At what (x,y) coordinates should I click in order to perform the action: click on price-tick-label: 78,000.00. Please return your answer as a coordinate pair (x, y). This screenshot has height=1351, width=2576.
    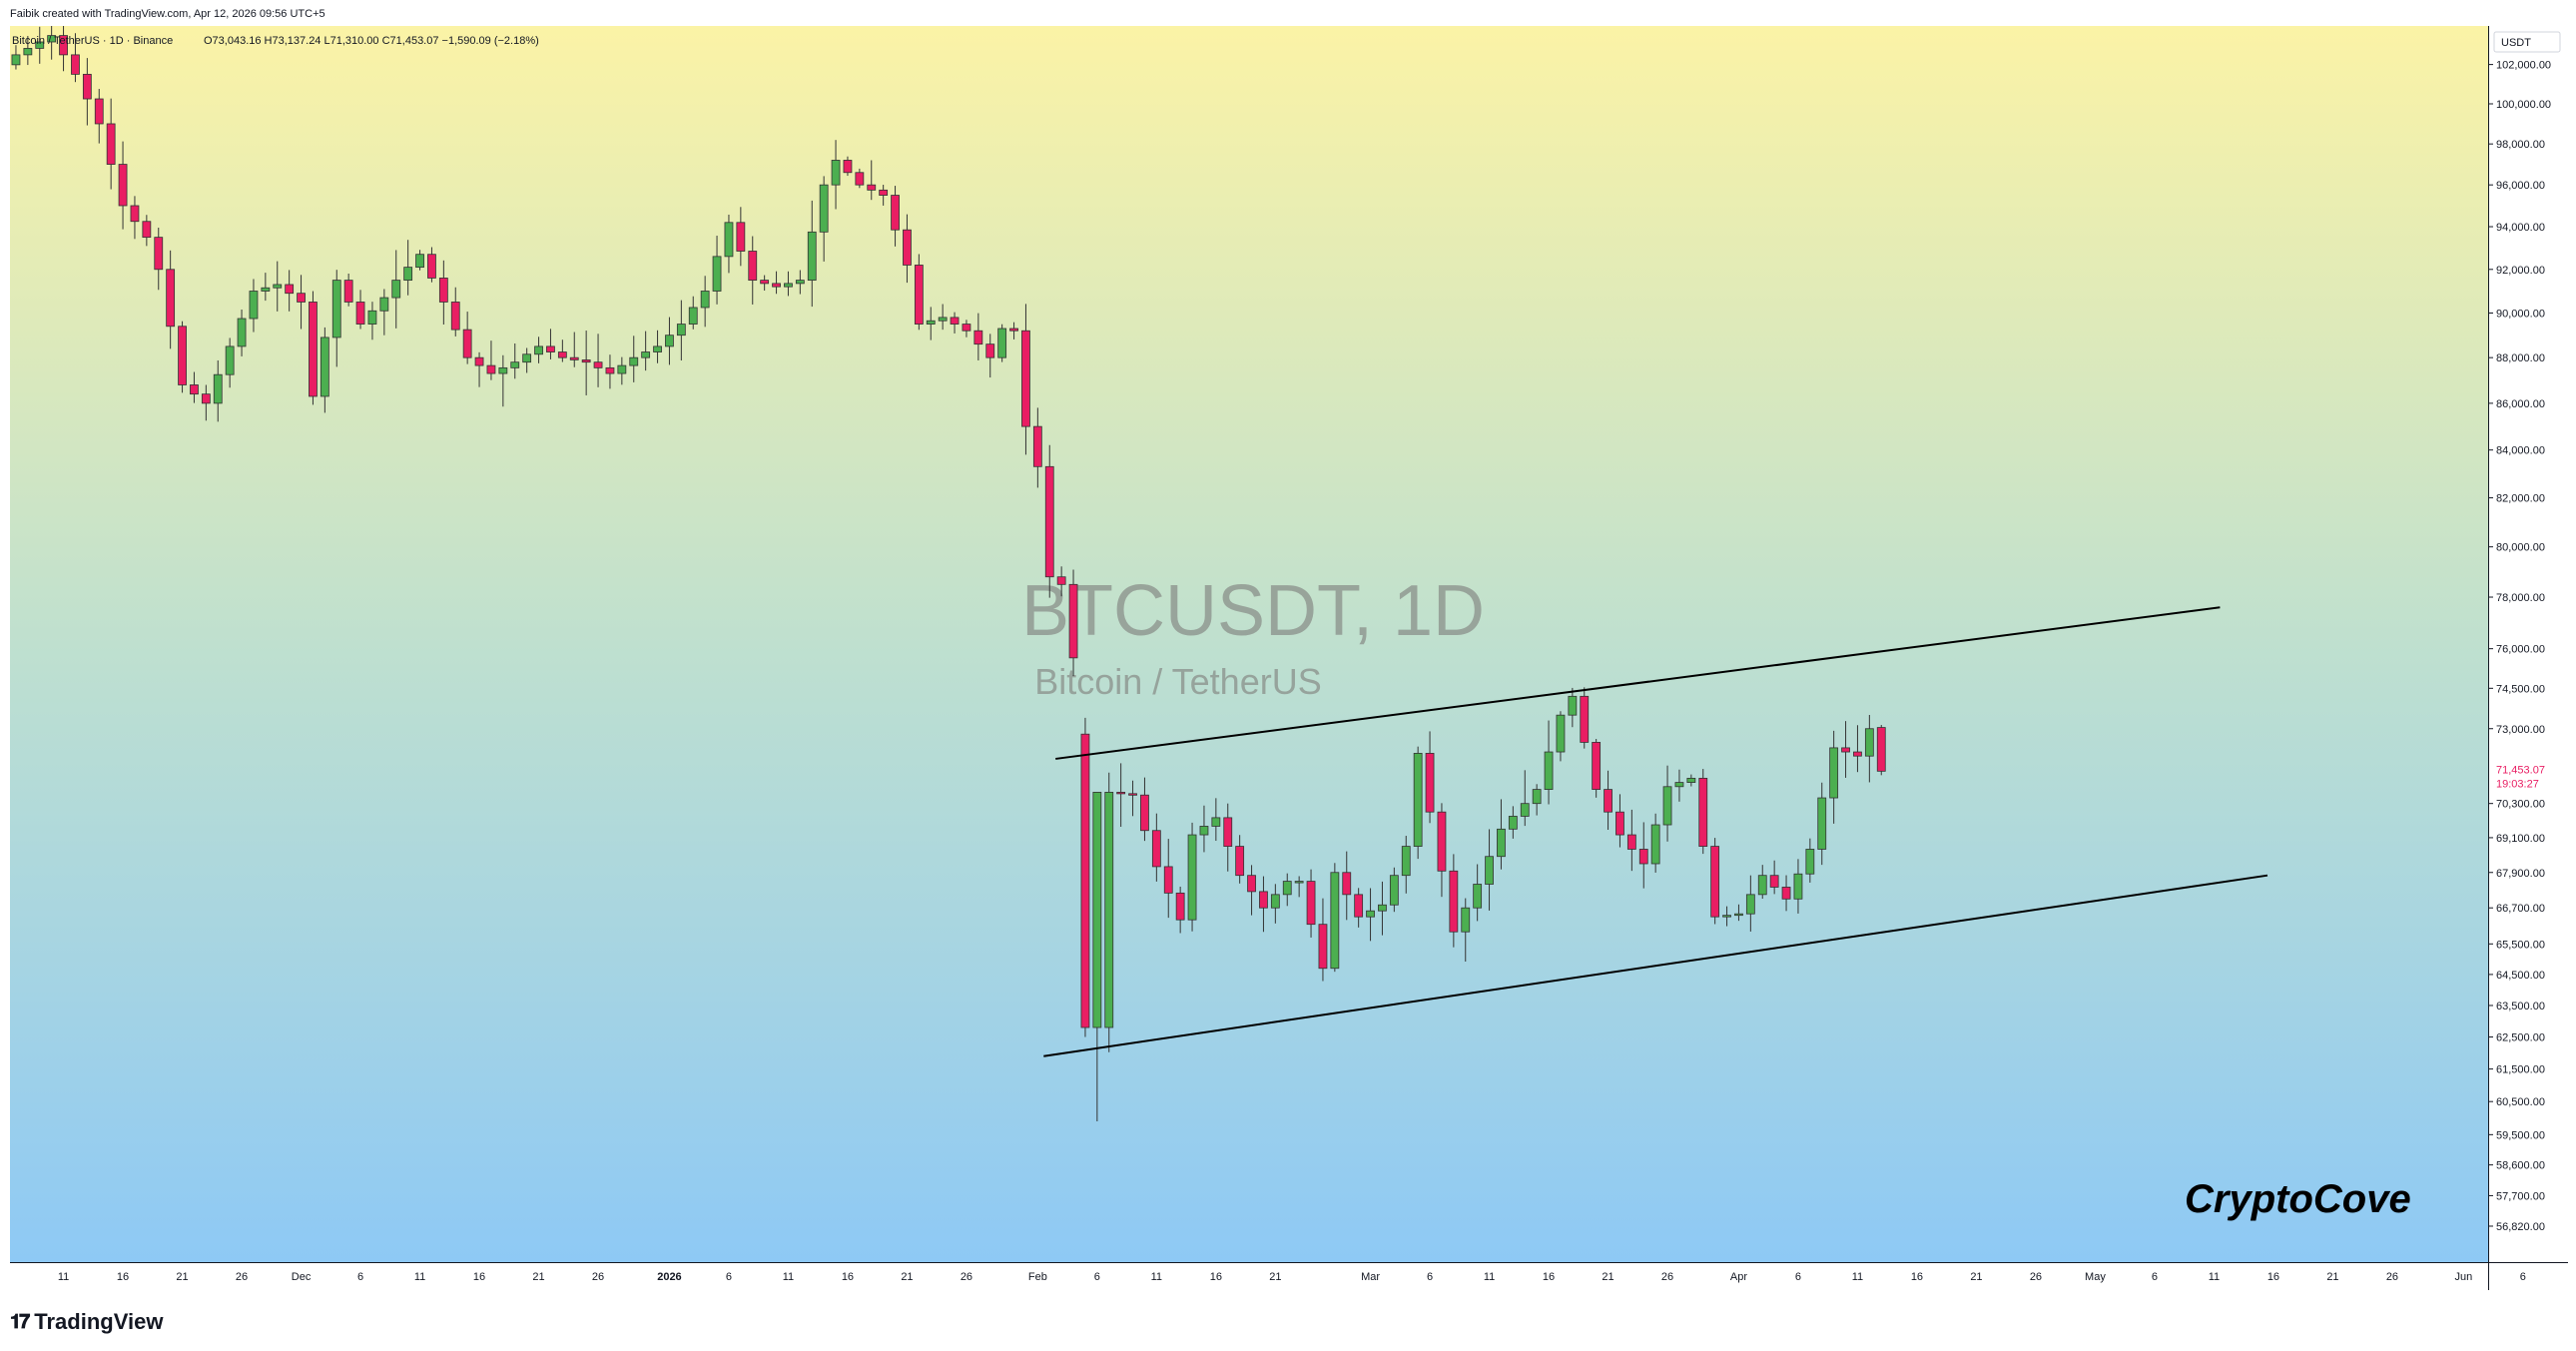
    Looking at the image, I should click on (2520, 598).